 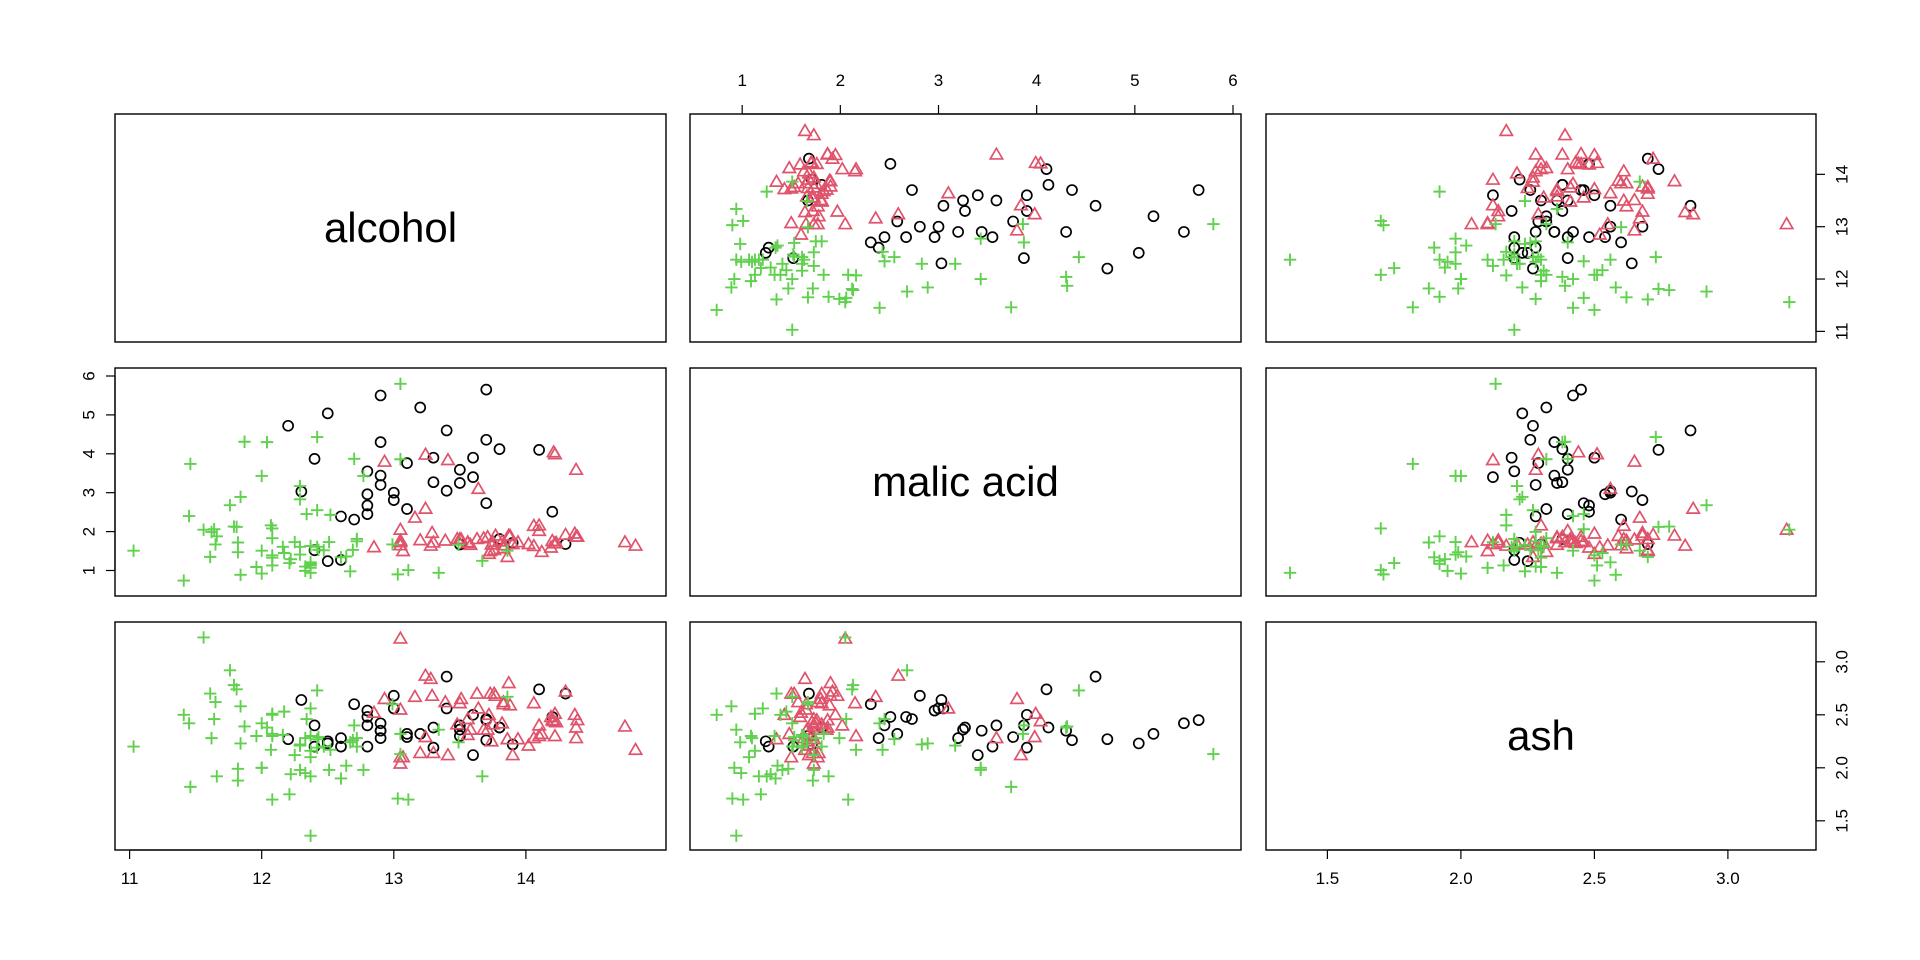 What do you see at coordinates (89, 531) in the screenshot?
I see `y-tick-label-malic-acid: 2` at bounding box center [89, 531].